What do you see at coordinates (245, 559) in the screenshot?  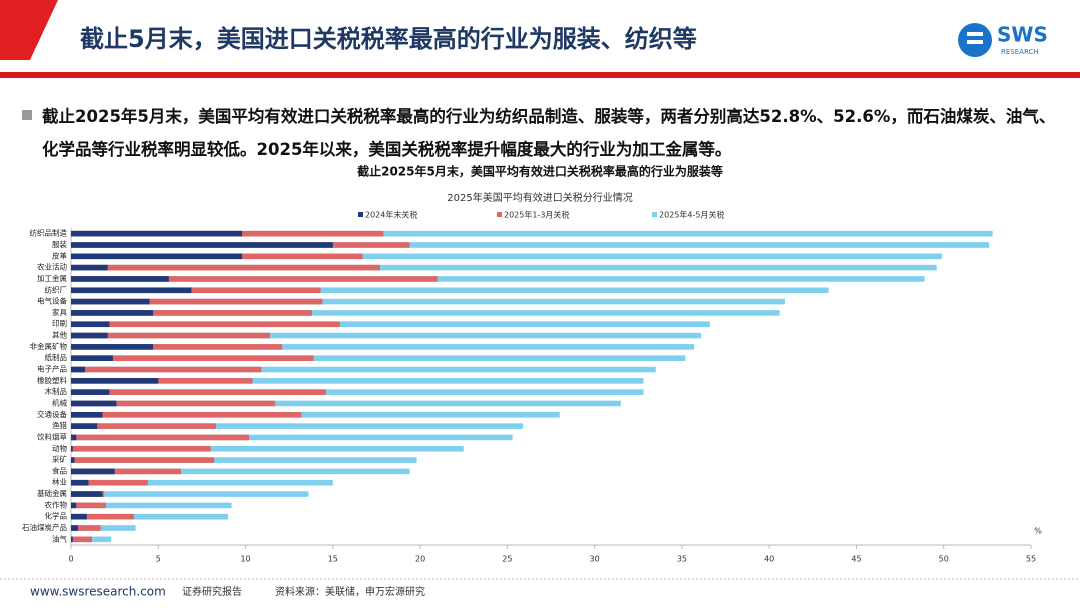 I see `x-tick-label: 10` at bounding box center [245, 559].